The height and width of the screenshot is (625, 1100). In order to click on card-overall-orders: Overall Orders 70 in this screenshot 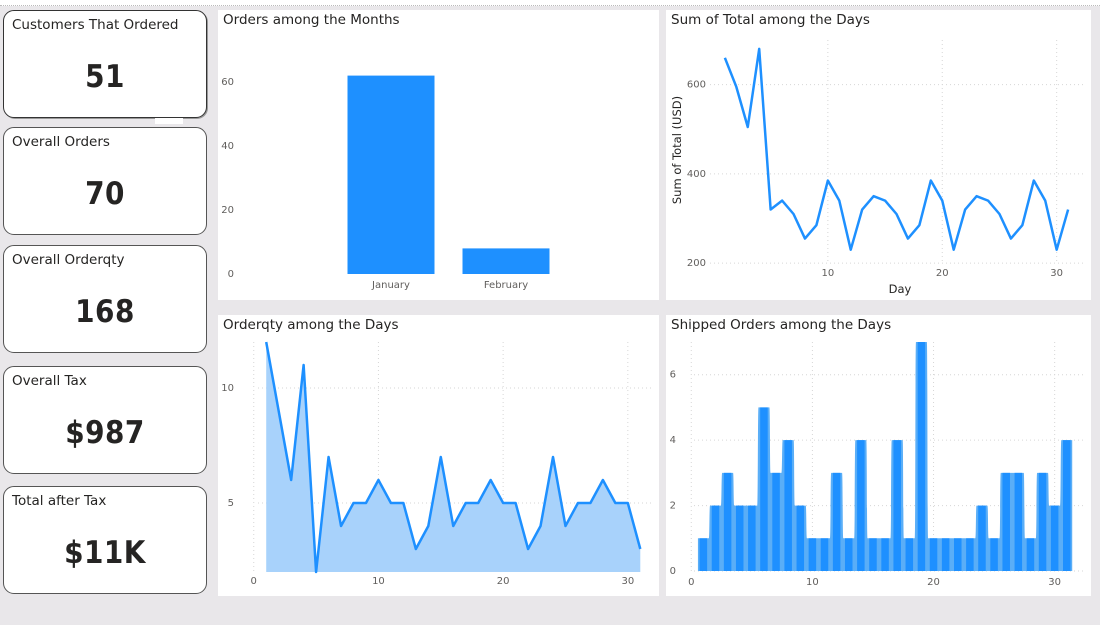, I will do `click(105, 181)`.